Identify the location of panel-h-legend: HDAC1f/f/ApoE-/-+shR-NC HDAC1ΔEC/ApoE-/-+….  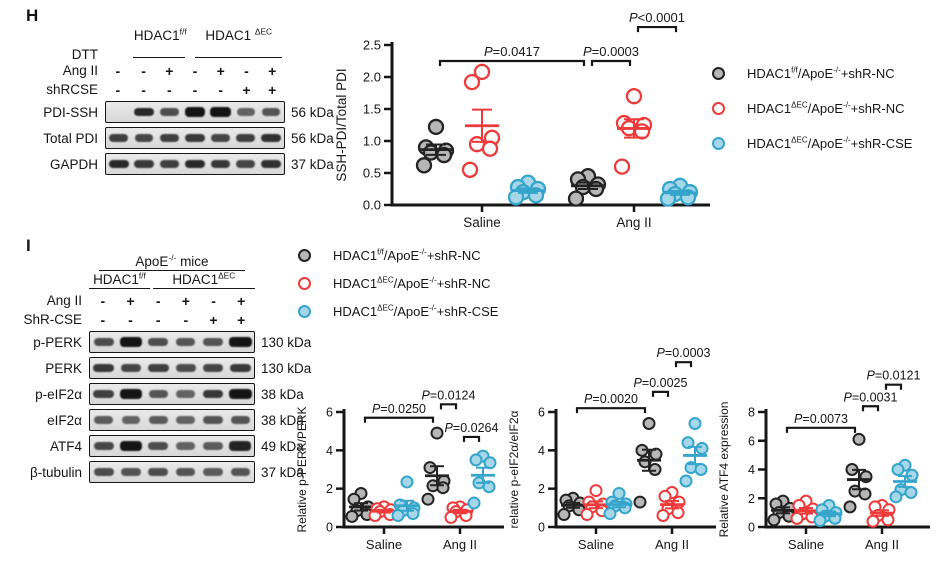
(812, 118).